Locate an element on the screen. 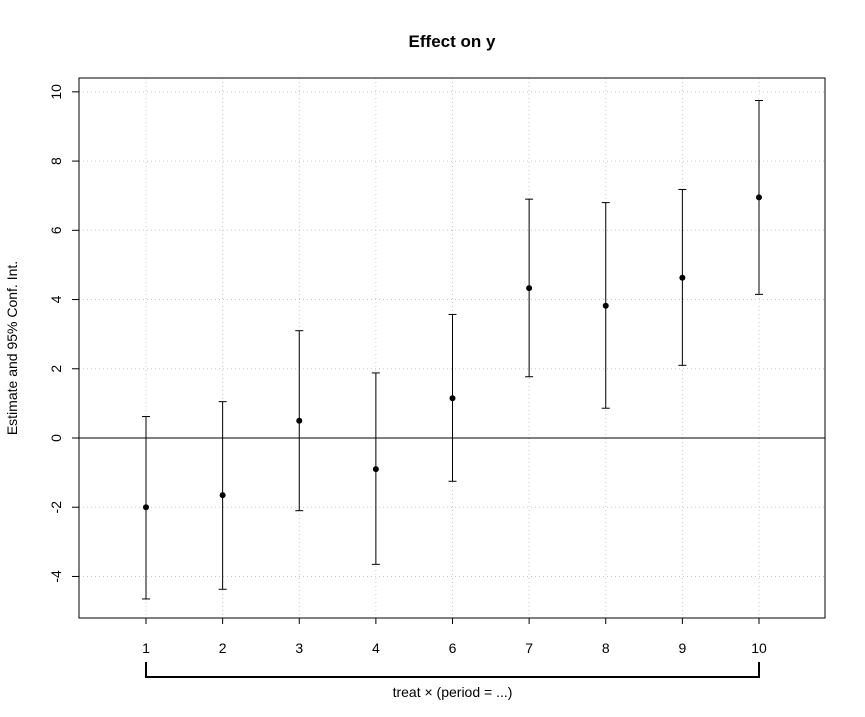 This screenshot has width=865, height=717. y-tick-label: 8 is located at coordinates (56, 161).